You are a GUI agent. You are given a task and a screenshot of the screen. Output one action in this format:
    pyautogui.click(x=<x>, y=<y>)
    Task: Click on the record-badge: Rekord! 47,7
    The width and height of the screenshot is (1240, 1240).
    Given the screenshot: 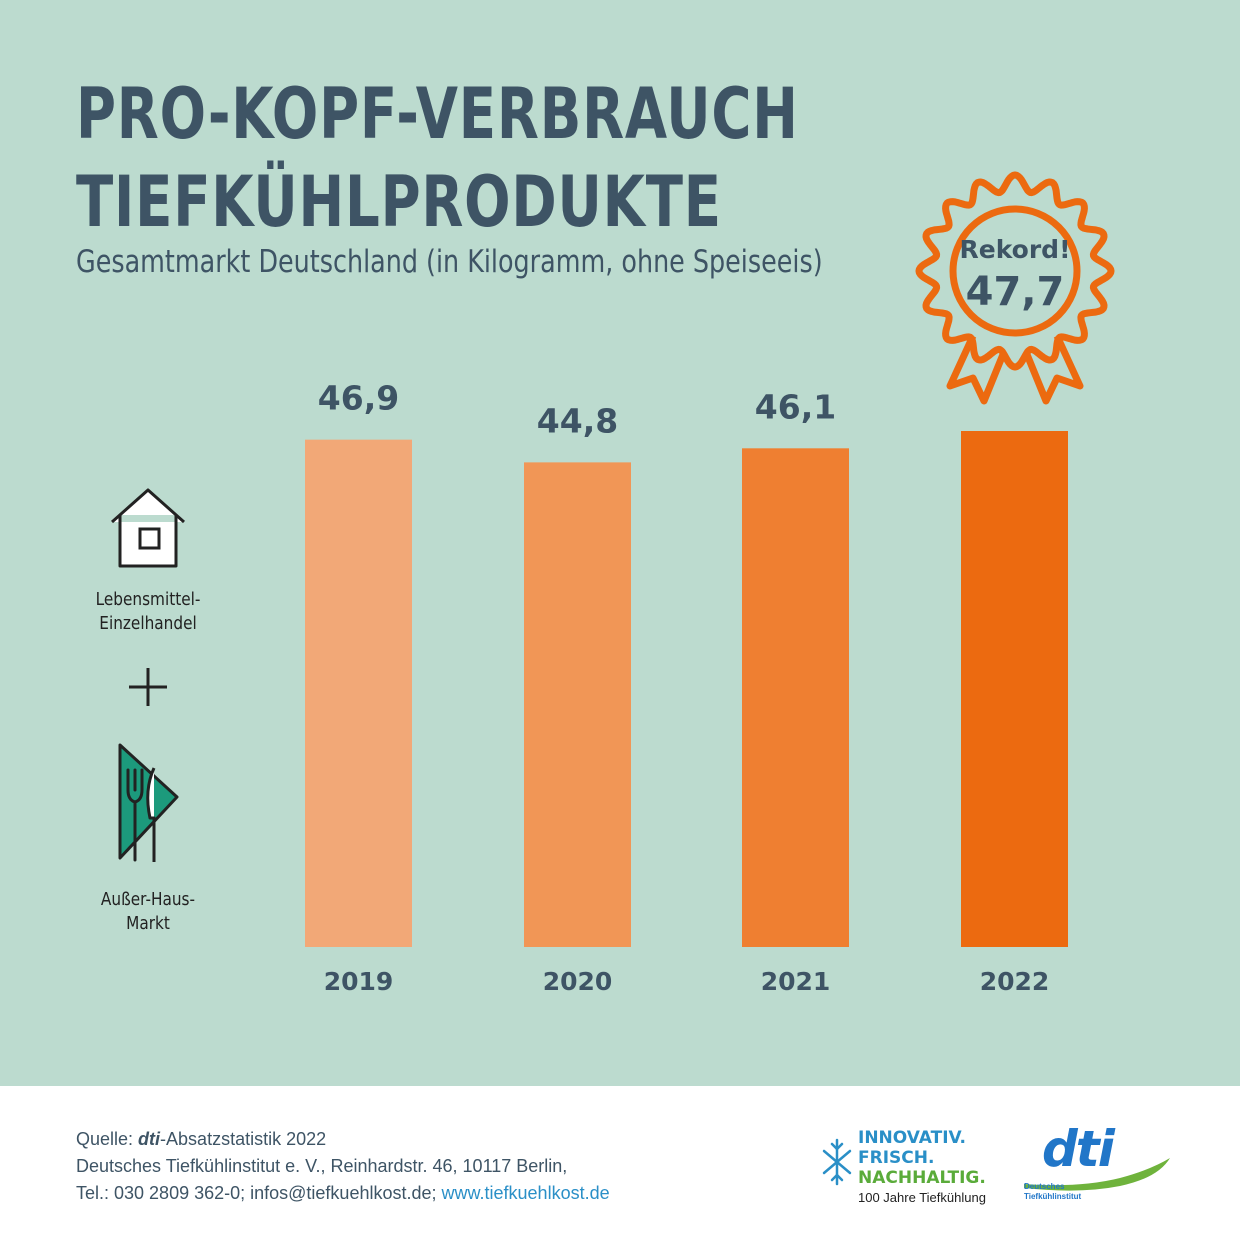 What is the action you would take?
    pyautogui.click(x=1015, y=288)
    